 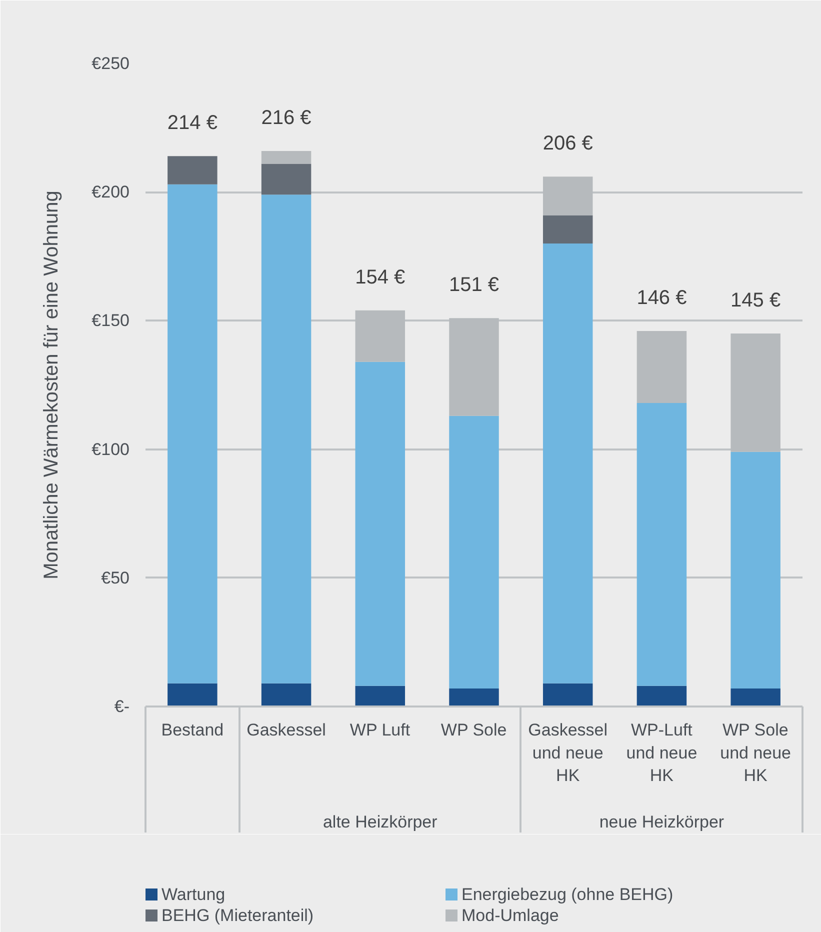 What do you see at coordinates (111, 192) in the screenshot?
I see `y-tick-label: €200` at bounding box center [111, 192].